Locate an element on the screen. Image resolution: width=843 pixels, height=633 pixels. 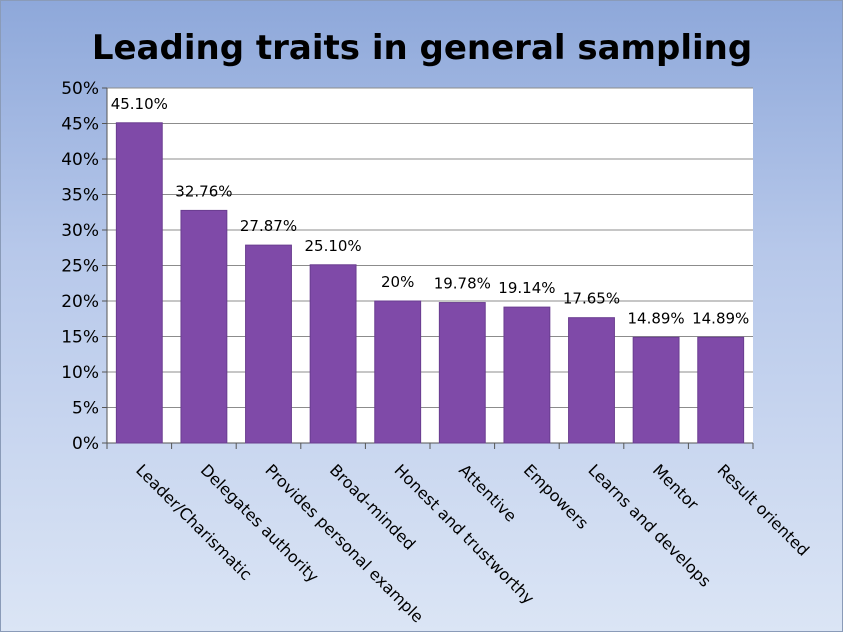
data-label: 17.65% is located at coordinates (591, 299).